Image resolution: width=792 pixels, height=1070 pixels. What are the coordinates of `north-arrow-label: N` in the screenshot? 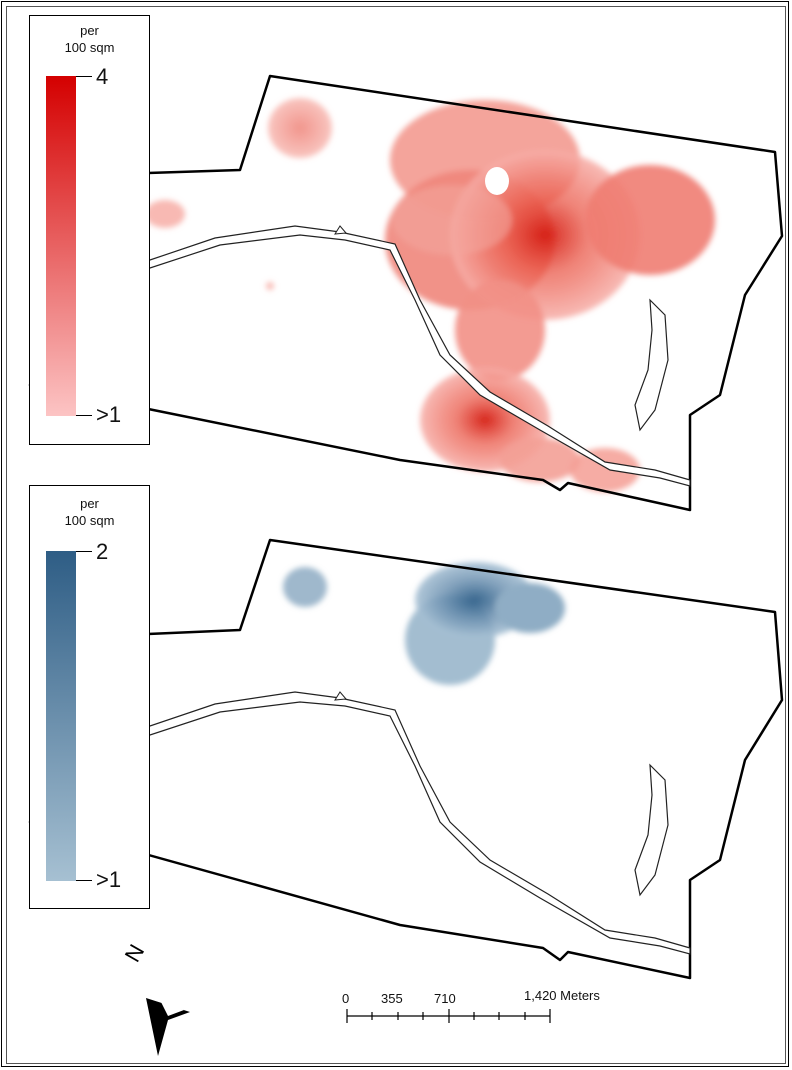 It's located at (135, 953).